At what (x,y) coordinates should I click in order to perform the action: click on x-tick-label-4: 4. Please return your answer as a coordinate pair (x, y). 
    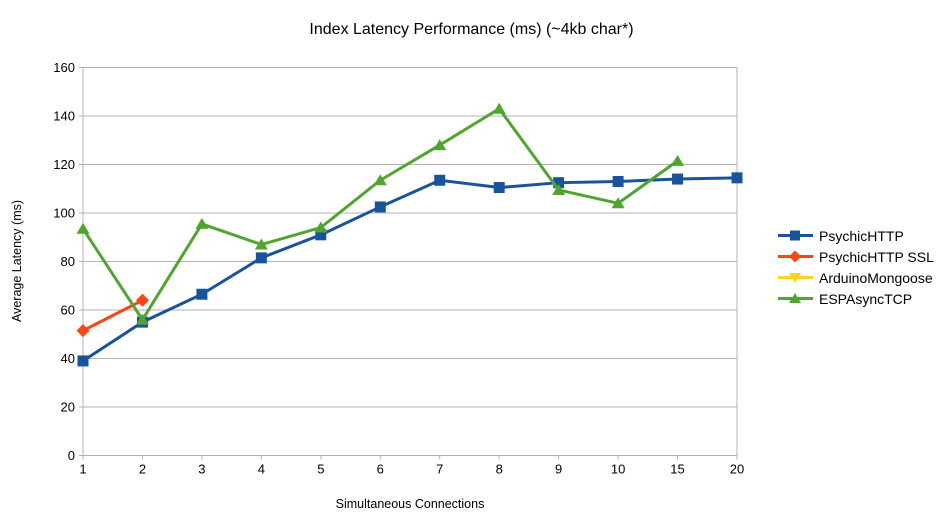
    Looking at the image, I should click on (261, 469).